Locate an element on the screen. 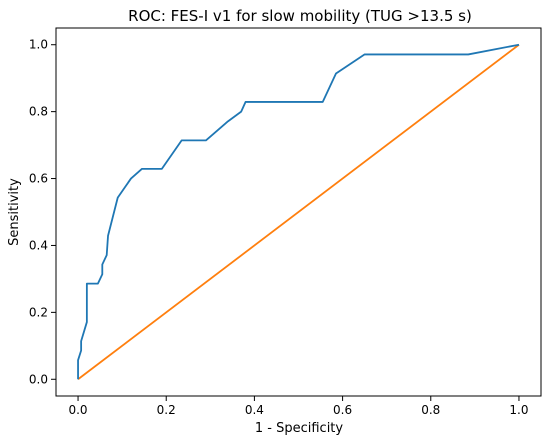 The image size is (550, 442). y-tick-label: 0.6 is located at coordinates (38, 179).